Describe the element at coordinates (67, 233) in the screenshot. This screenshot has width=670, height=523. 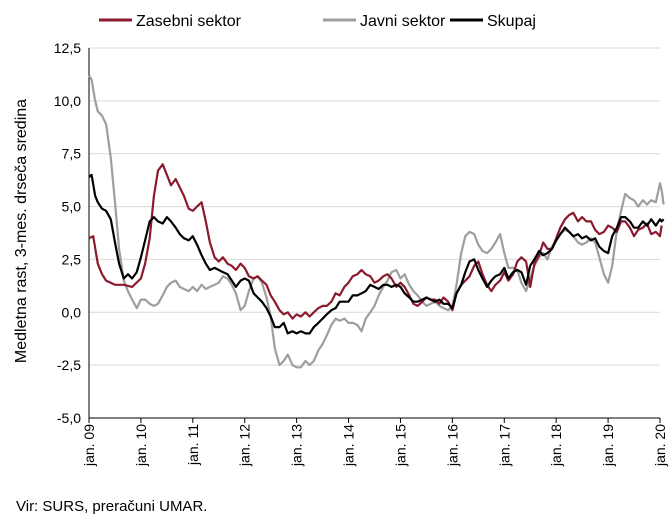
I see `y-tick-labels: 12,5 10,0 7,5 5,0 2,5 0,0 -2,5 -5,0` at that location.